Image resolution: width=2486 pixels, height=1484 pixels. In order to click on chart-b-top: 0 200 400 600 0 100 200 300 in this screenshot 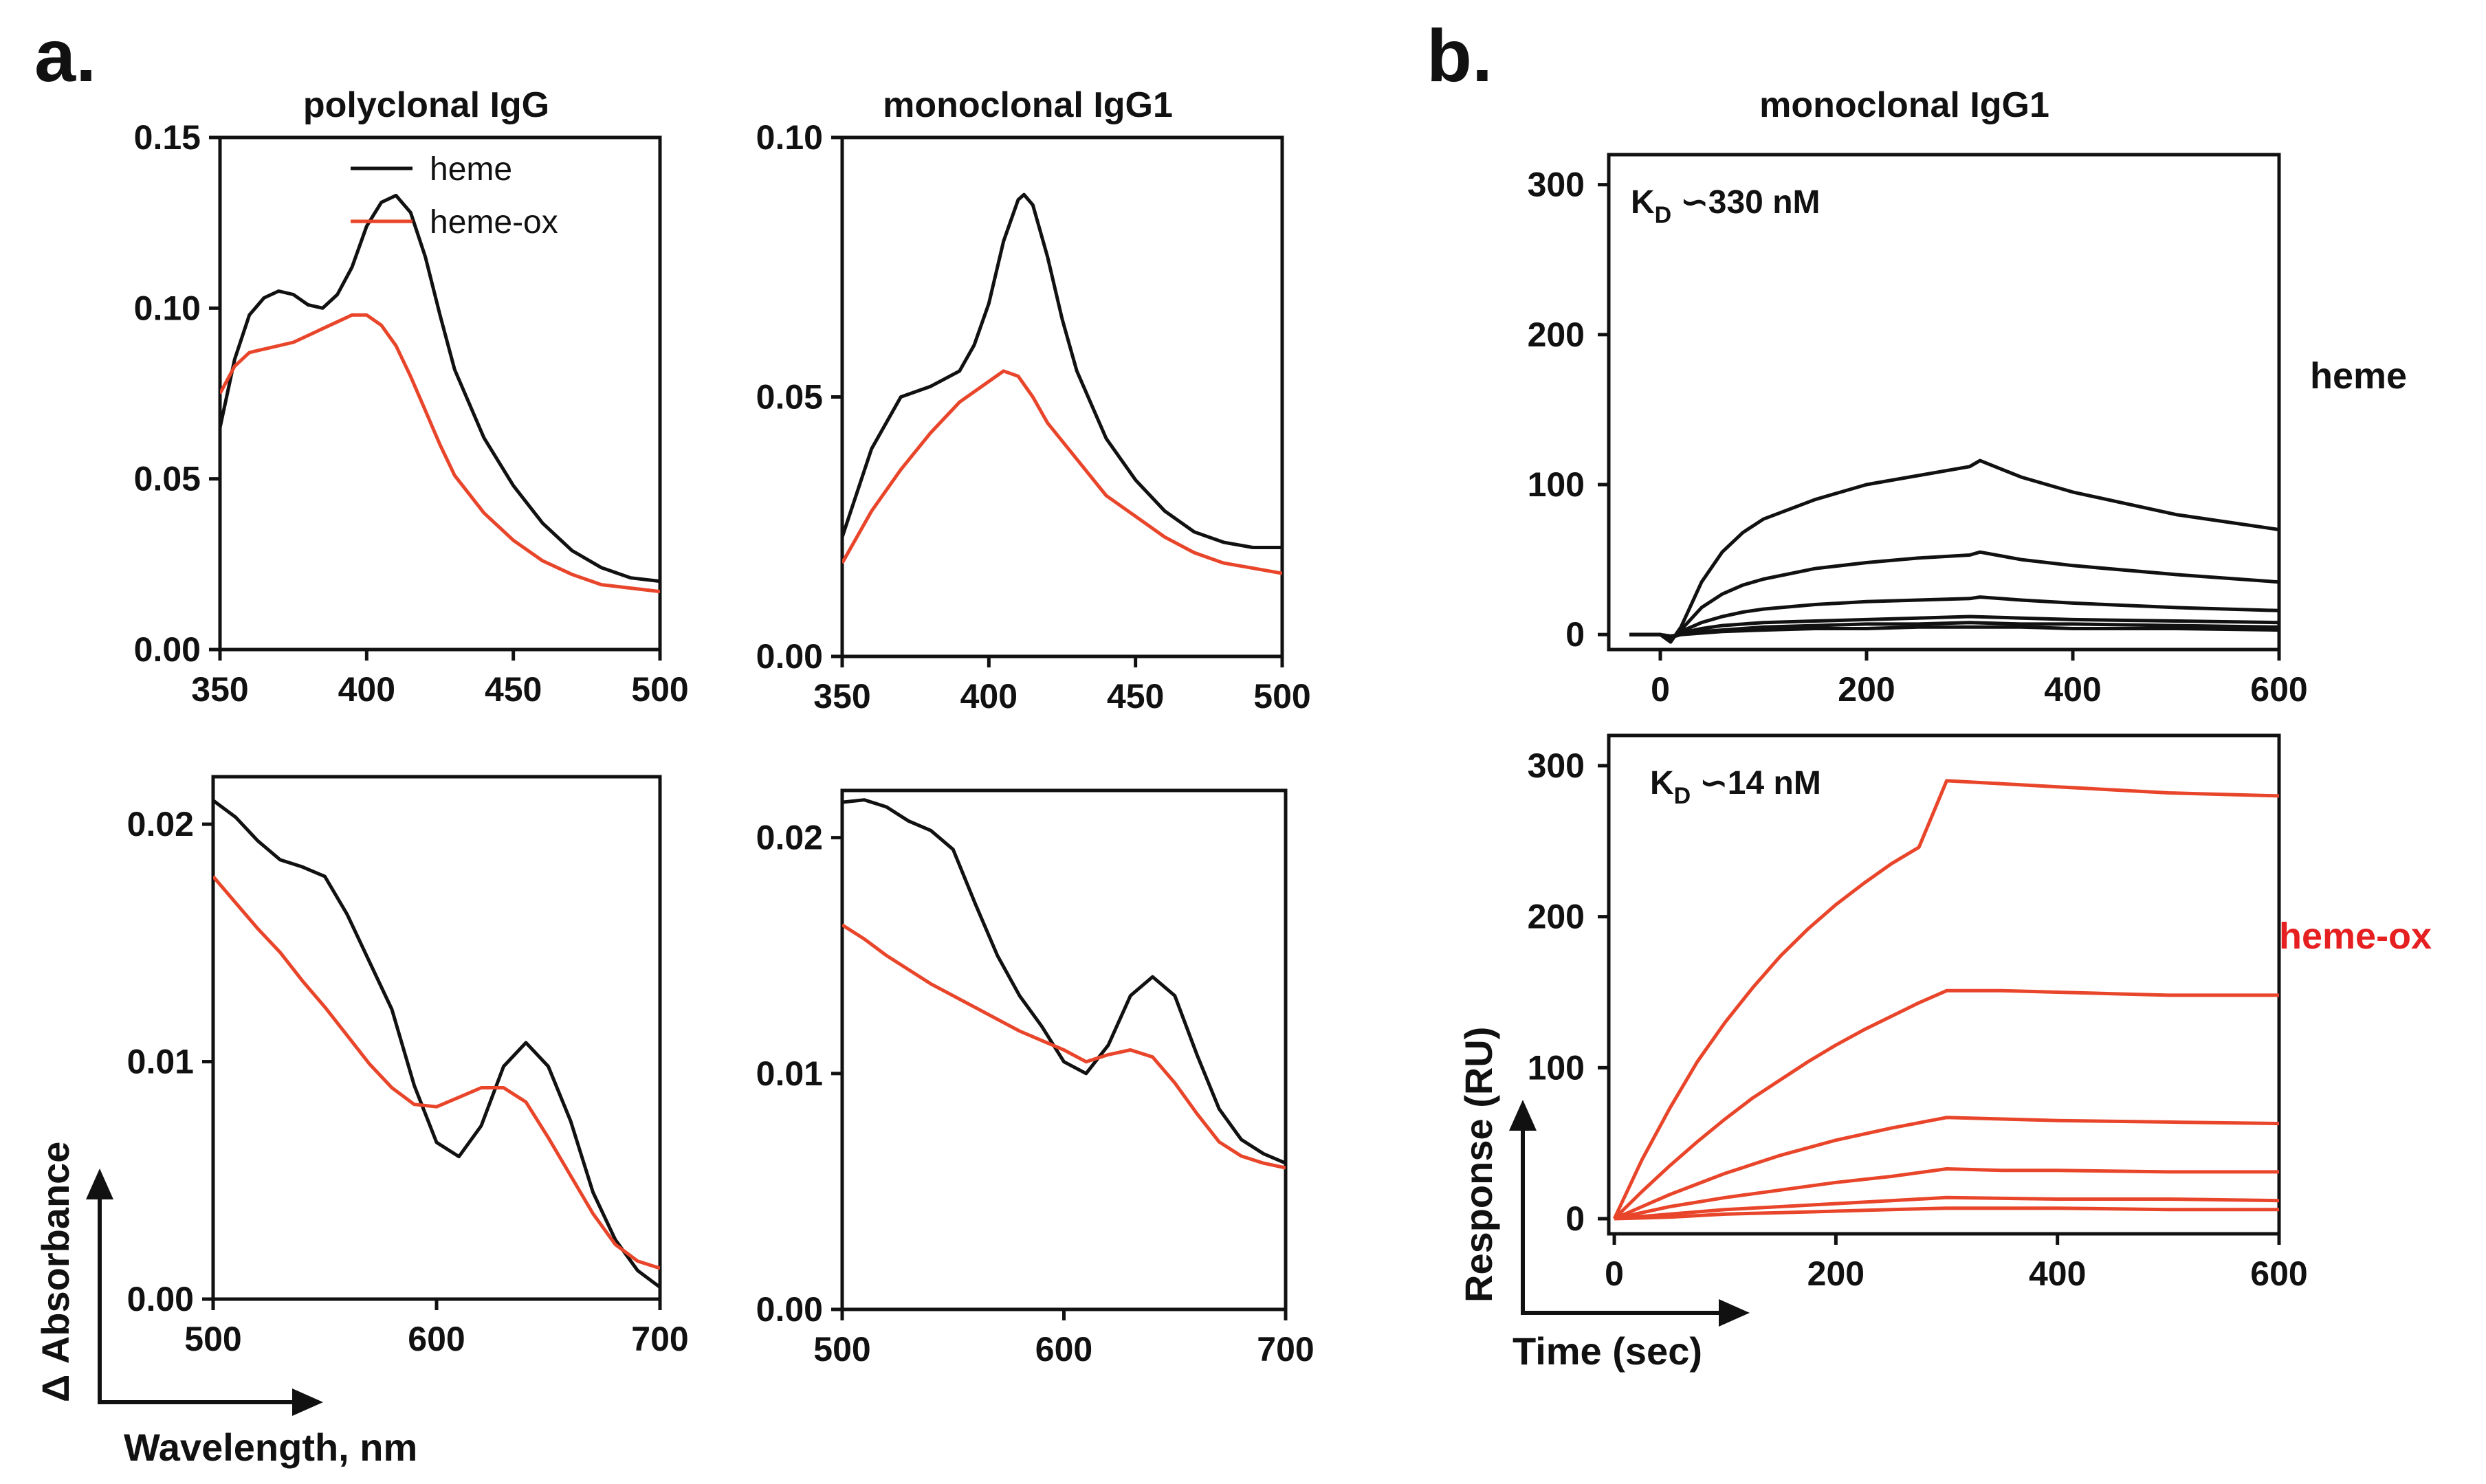, I will do `click(1918, 431)`.